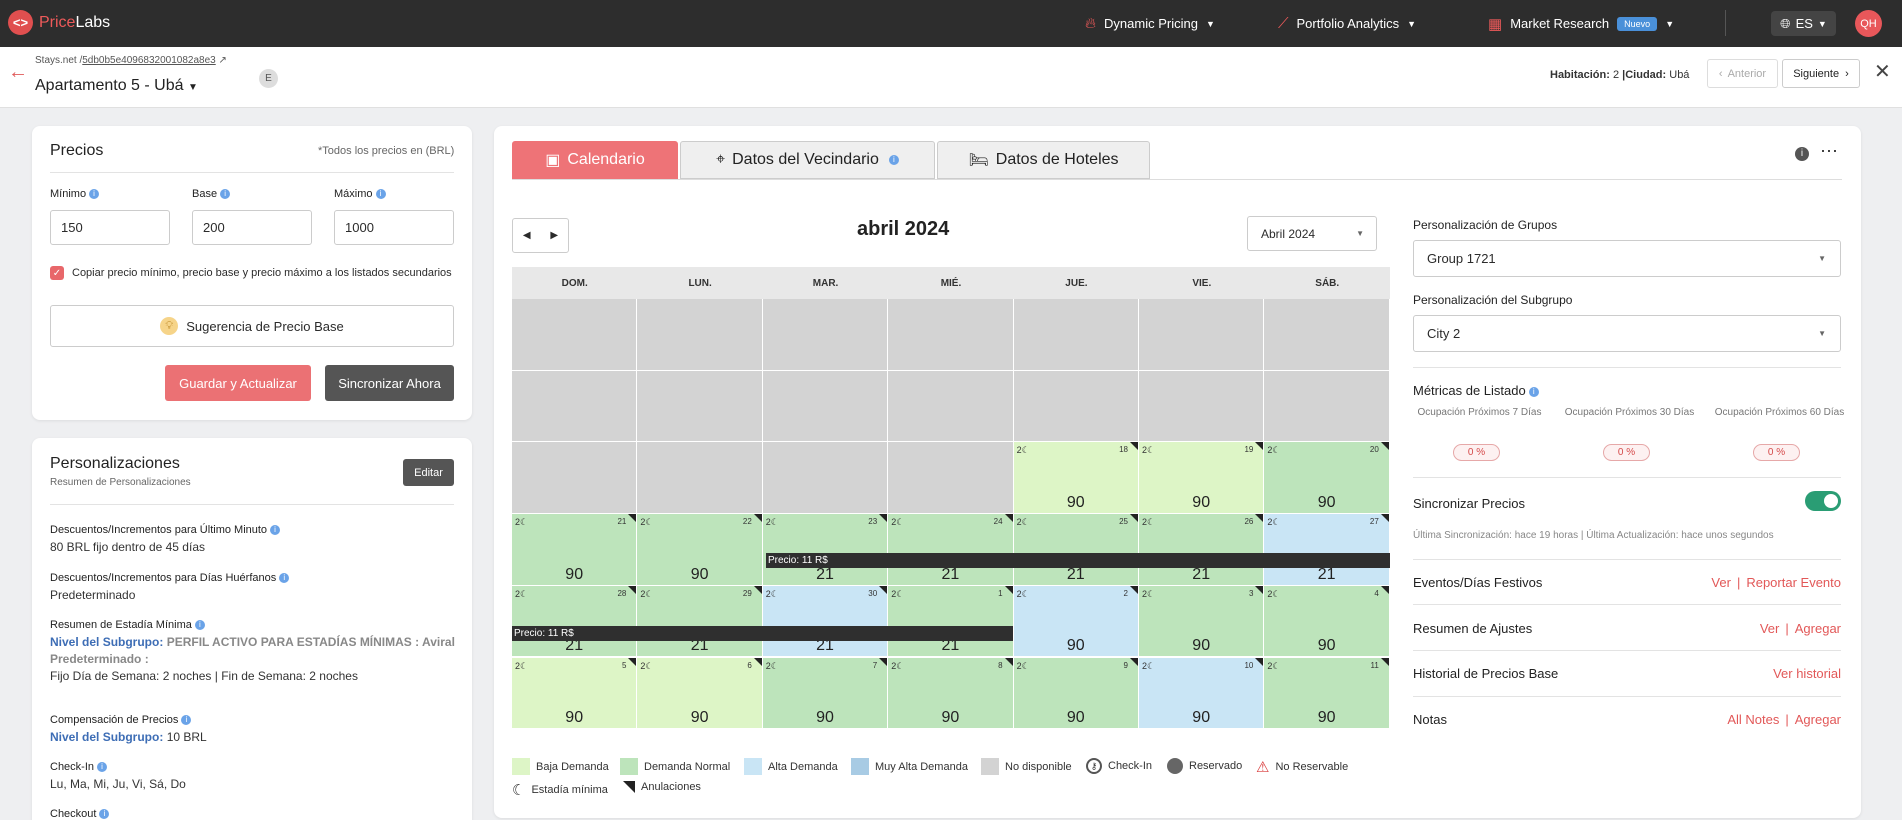  Describe the element at coordinates (1076, 693) in the screenshot. I see `calendar-day-cell: 2☾ 9 90` at that location.